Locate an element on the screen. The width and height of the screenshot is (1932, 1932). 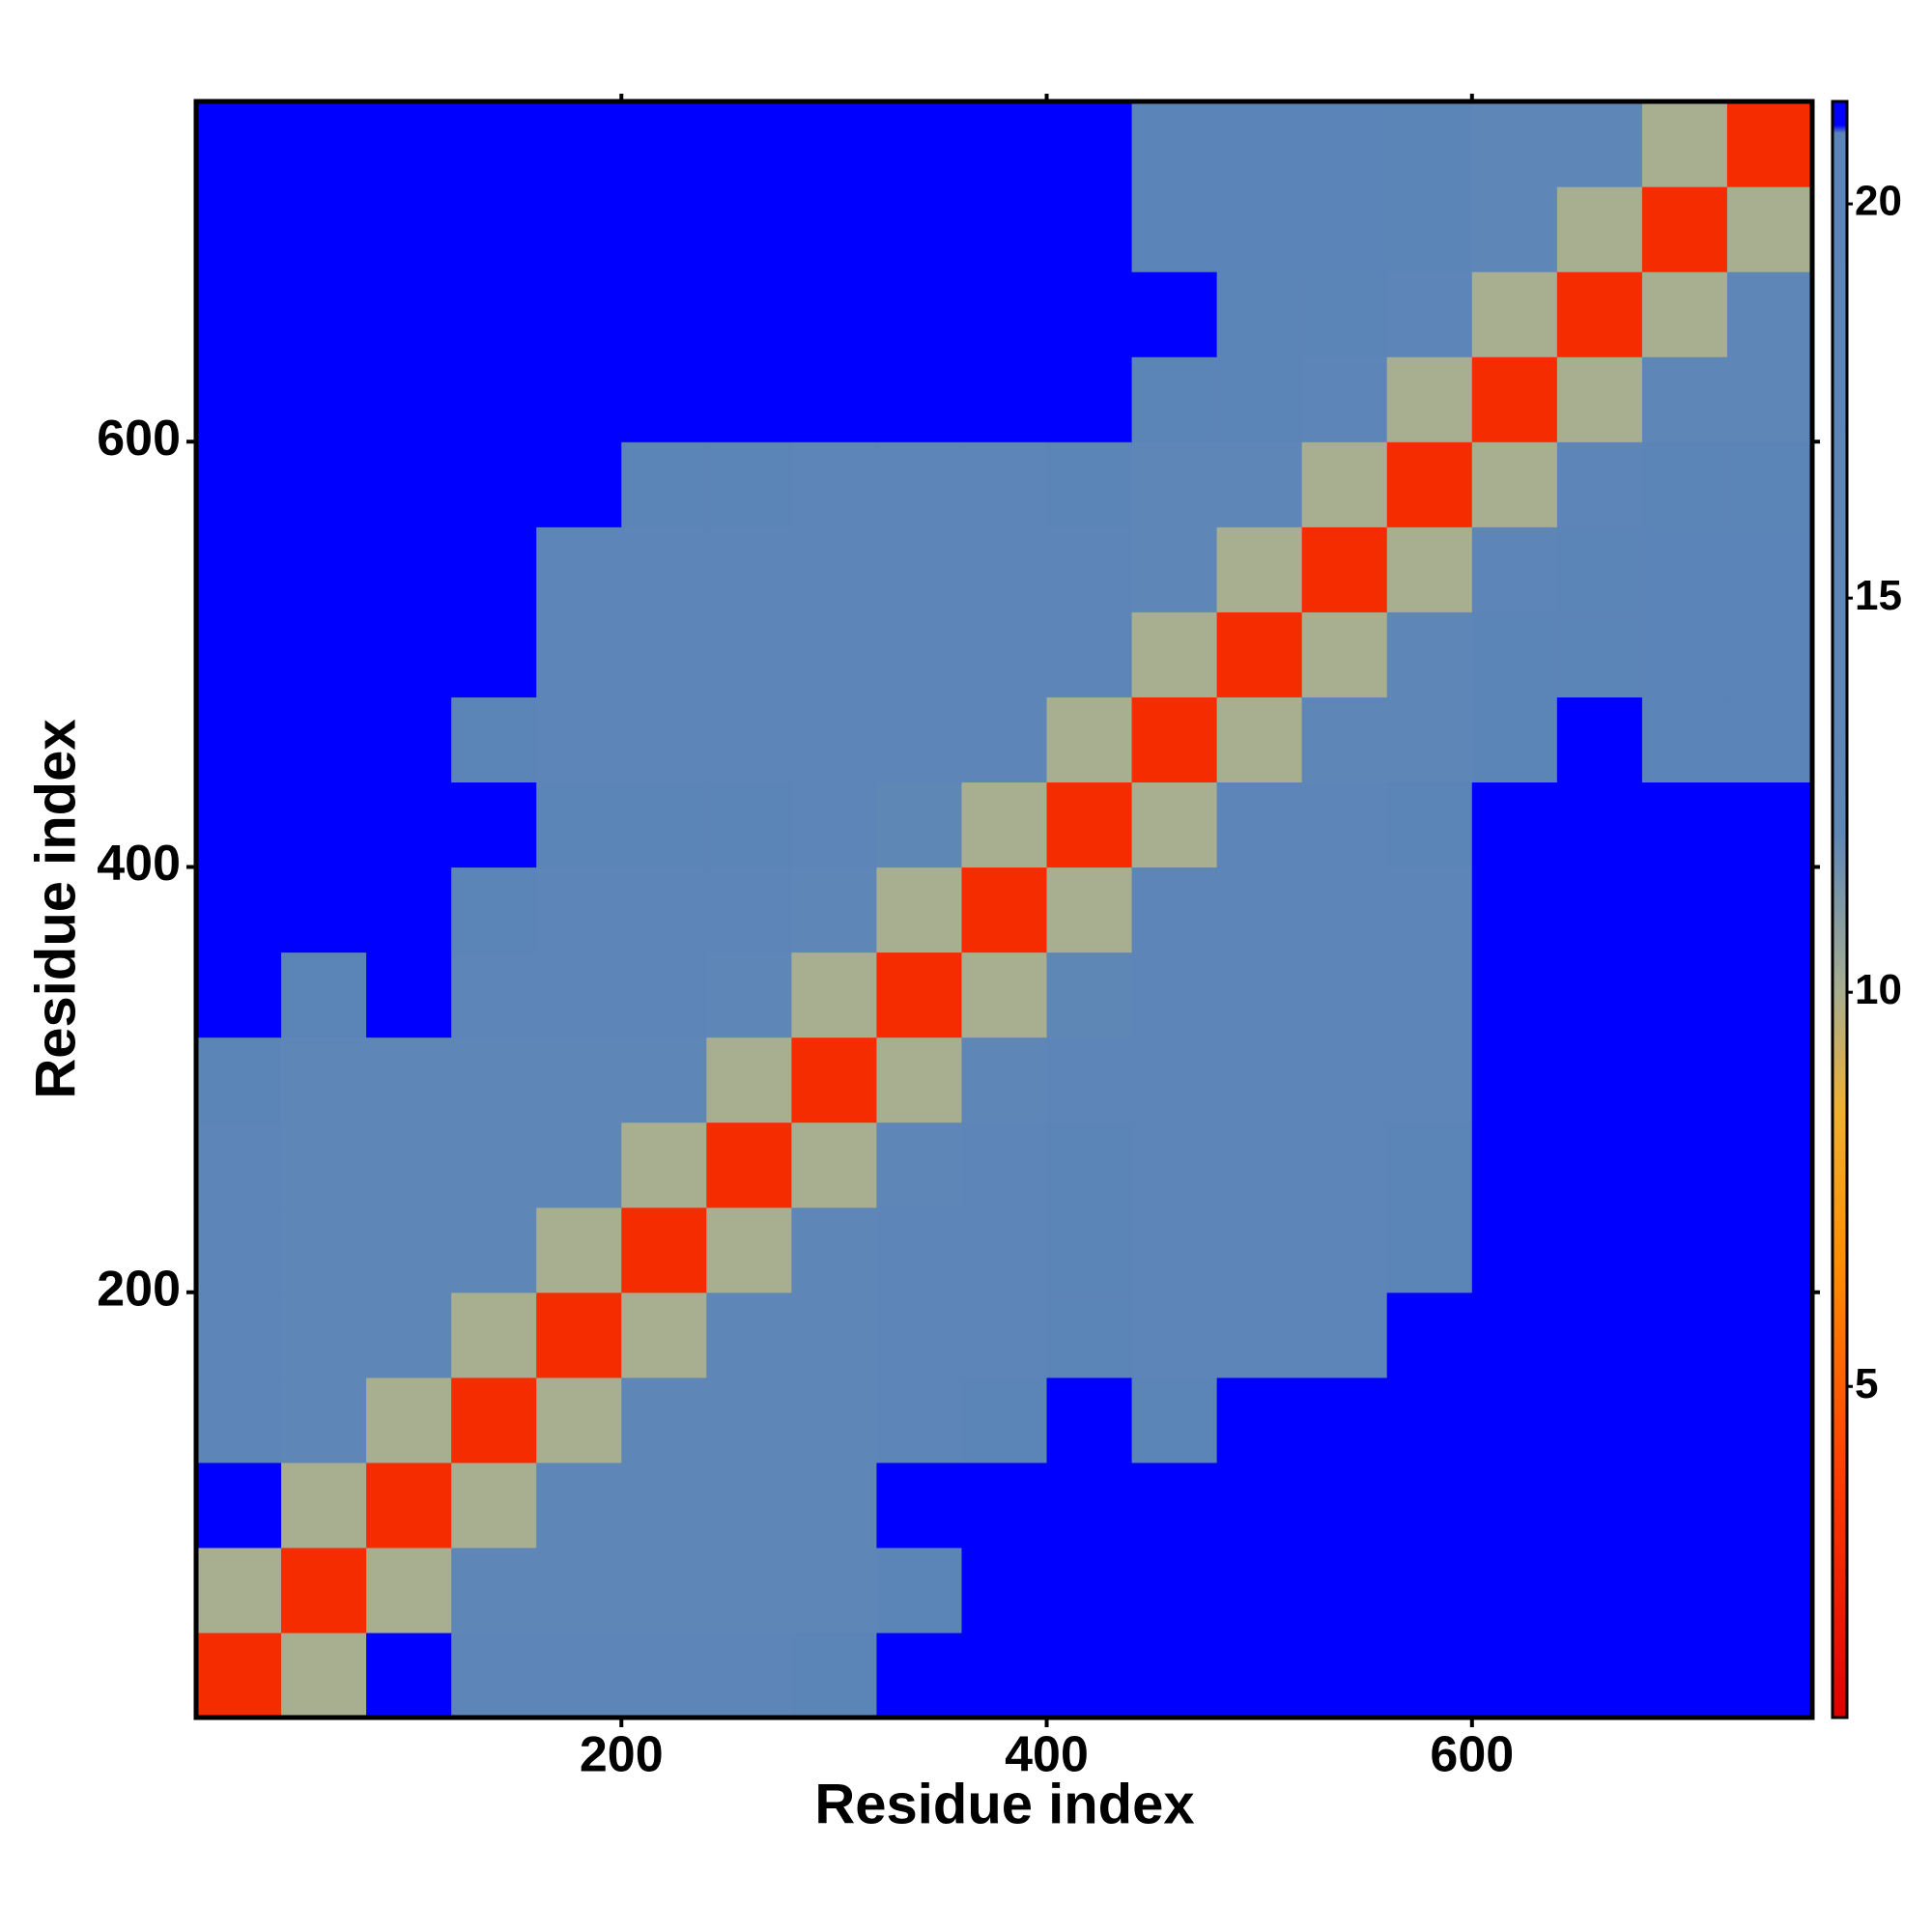
colorbar is located at coordinates (1840, 909).